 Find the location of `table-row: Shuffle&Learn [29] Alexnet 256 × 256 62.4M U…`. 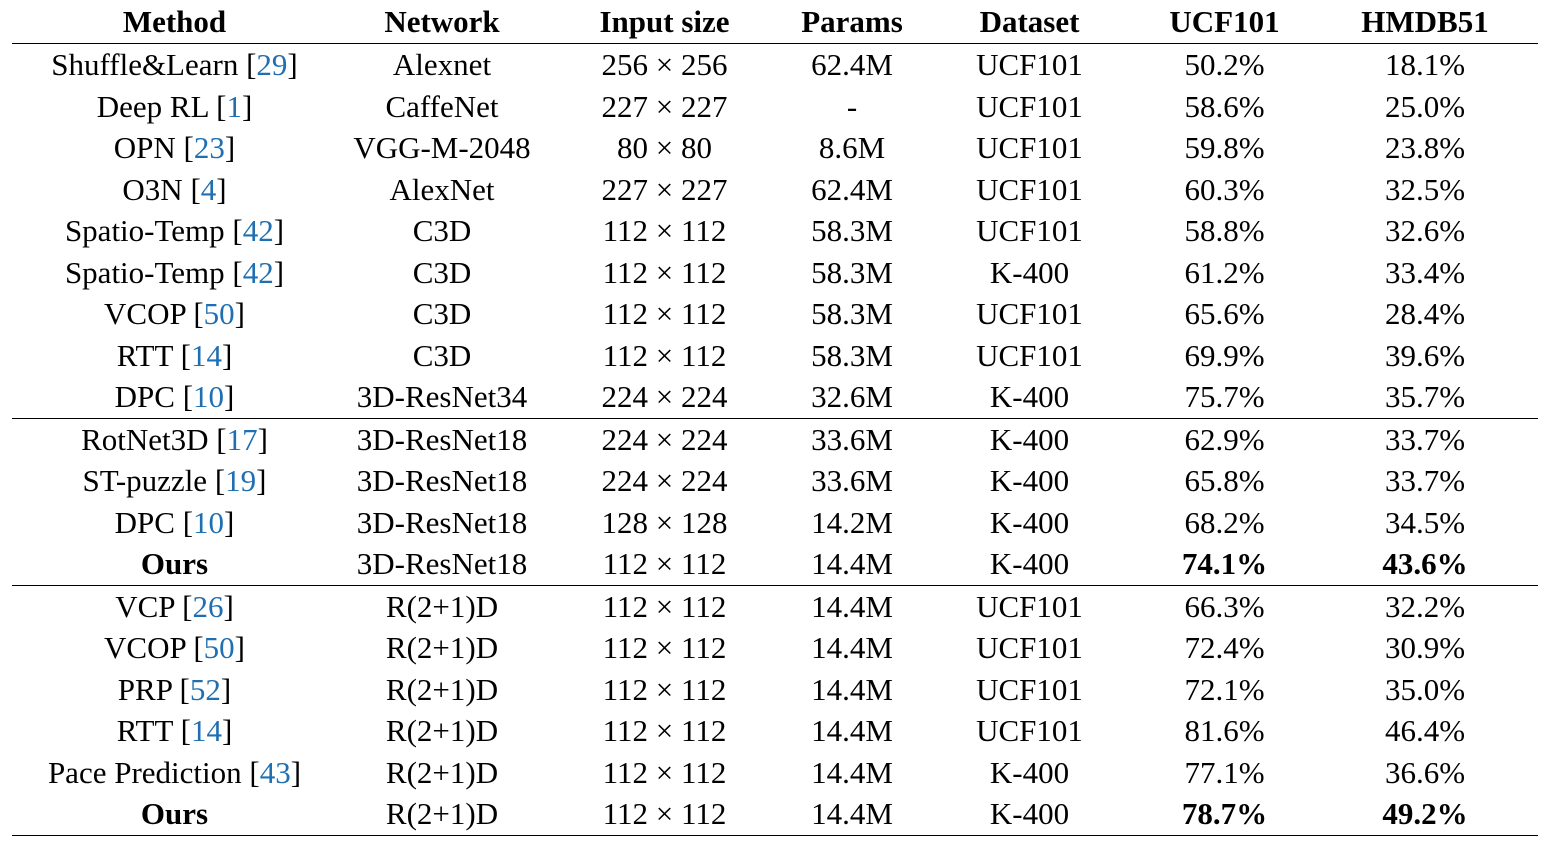

table-row: Shuffle&Learn [29] Alexnet 256 × 256 62.4M U… is located at coordinates (775, 65).